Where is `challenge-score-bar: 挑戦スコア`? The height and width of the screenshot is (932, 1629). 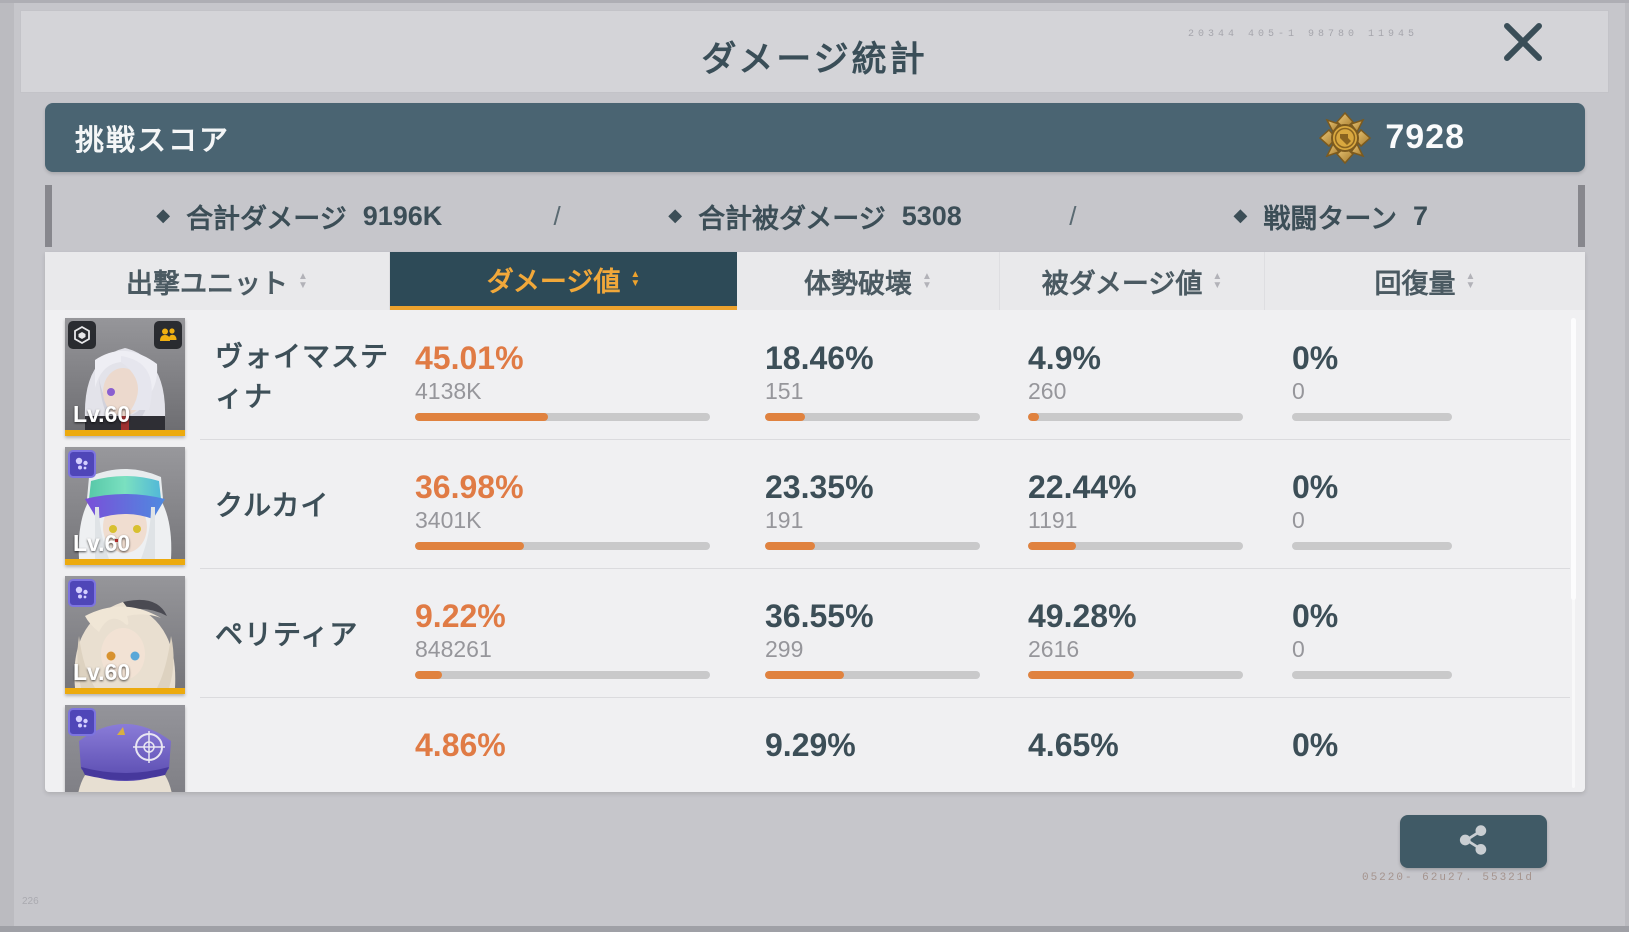 challenge-score-bar: 挑戦スコア is located at coordinates (815, 137).